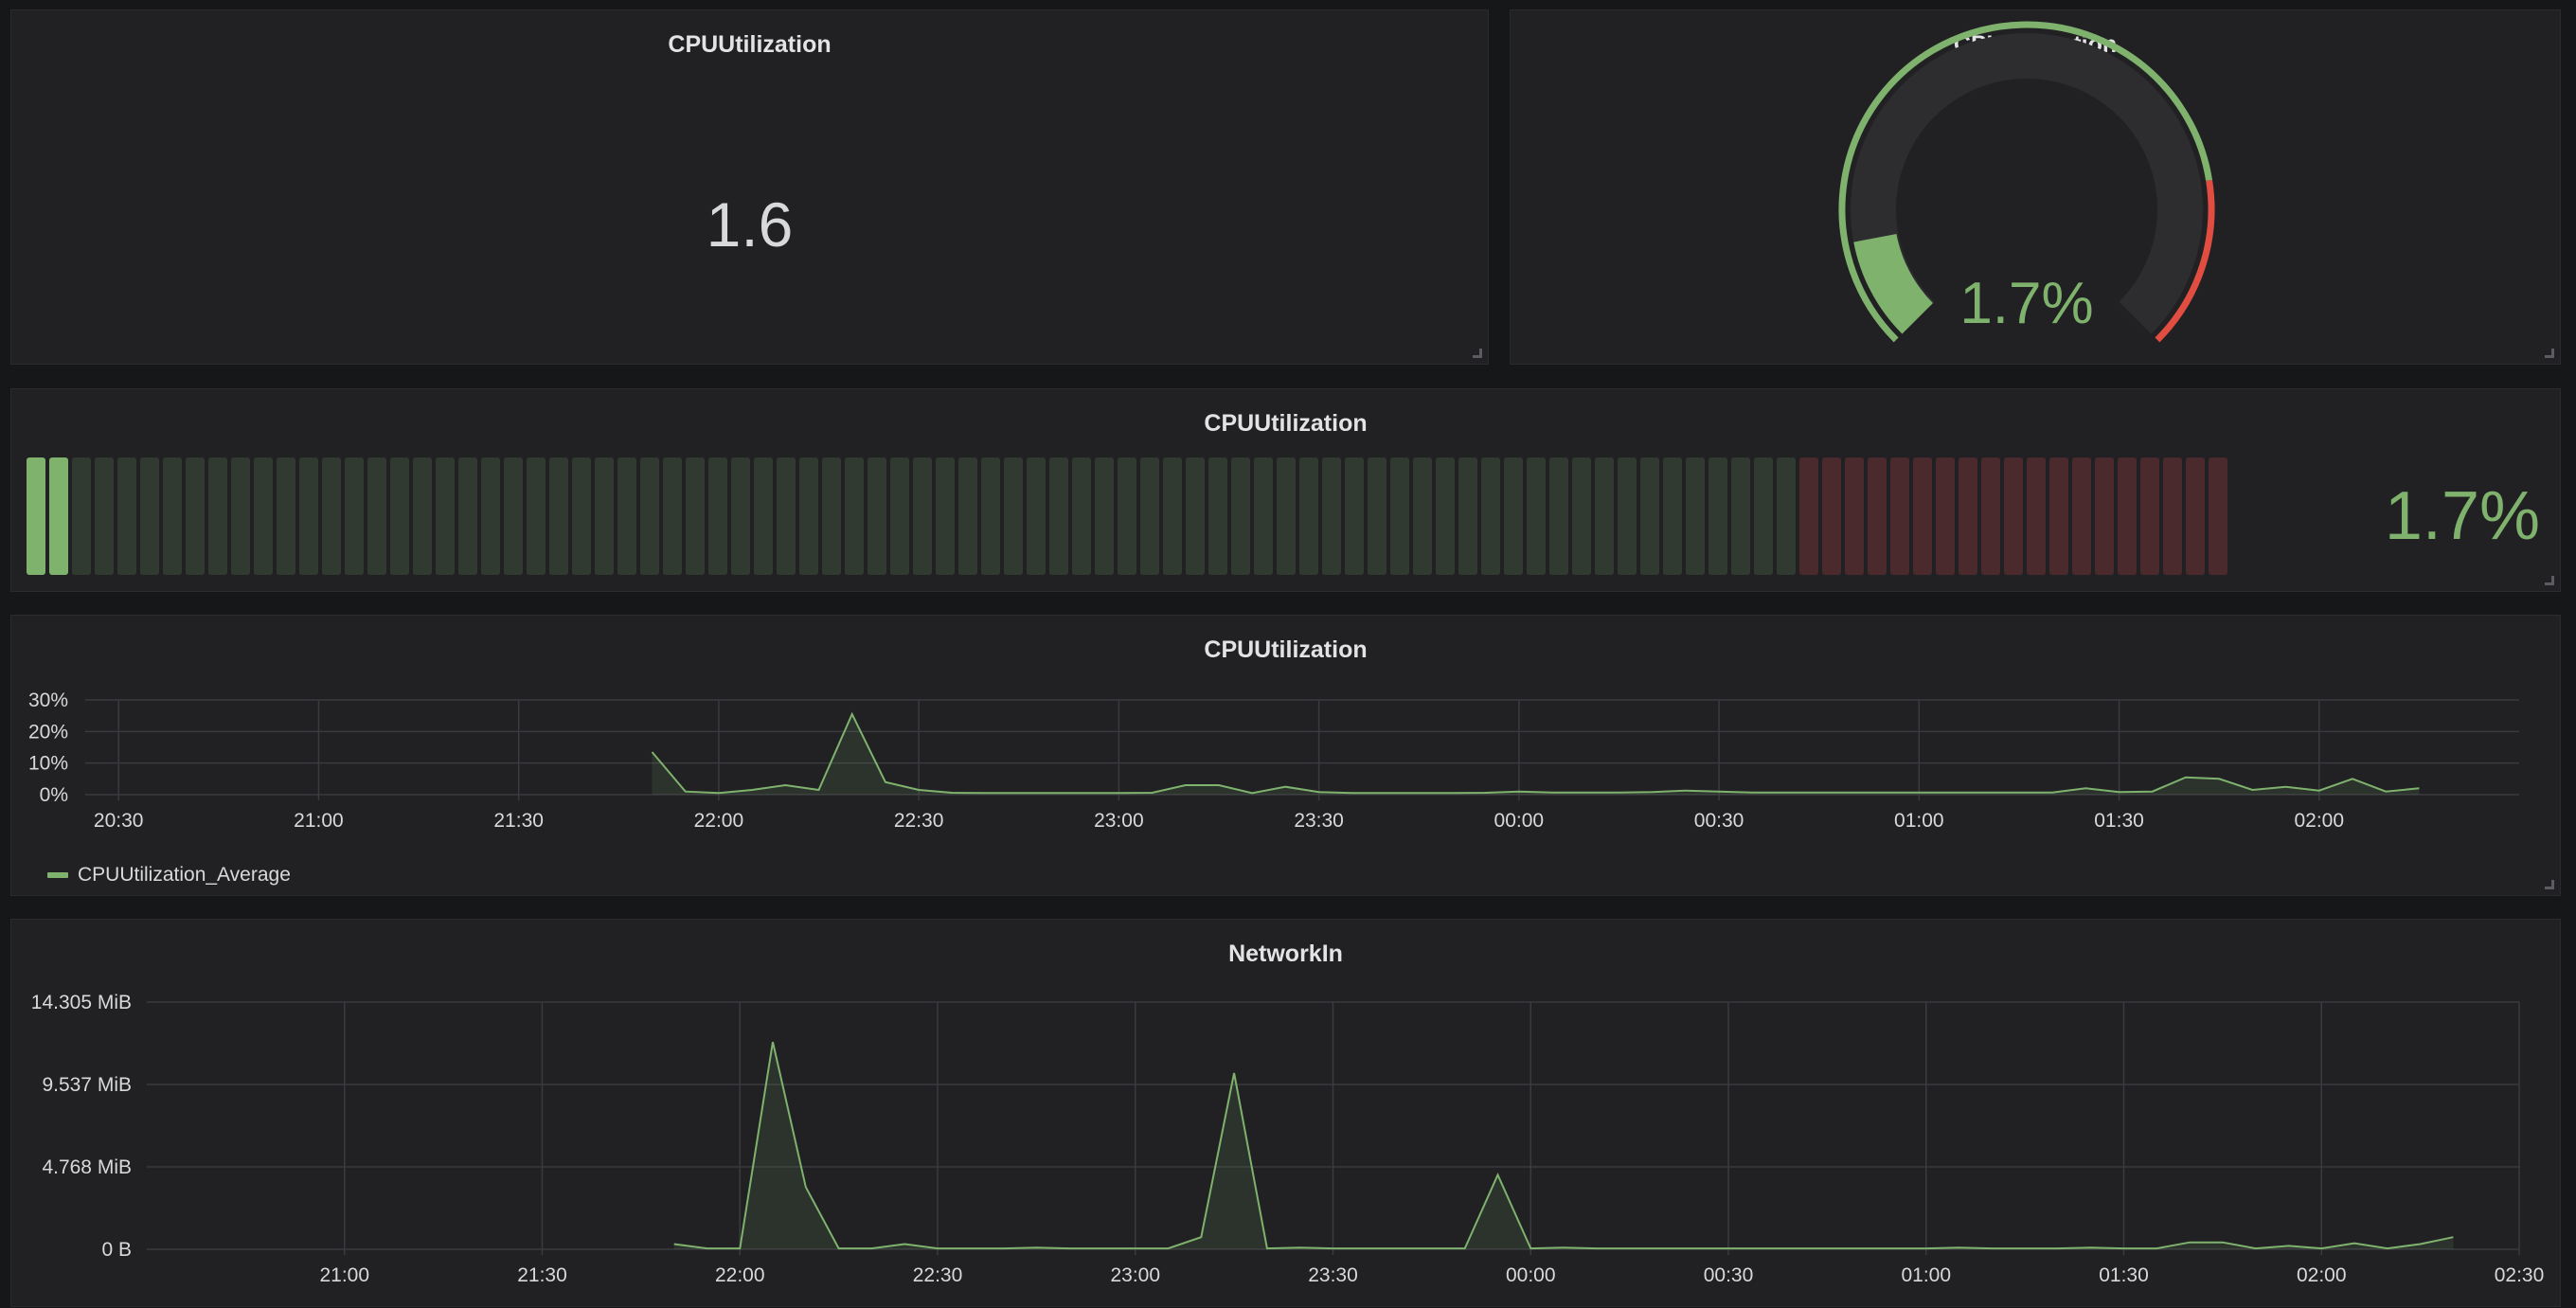 This screenshot has height=1308, width=2576. What do you see at coordinates (87, 1085) in the screenshot?
I see `y-tick-label: 9.537 MiB` at bounding box center [87, 1085].